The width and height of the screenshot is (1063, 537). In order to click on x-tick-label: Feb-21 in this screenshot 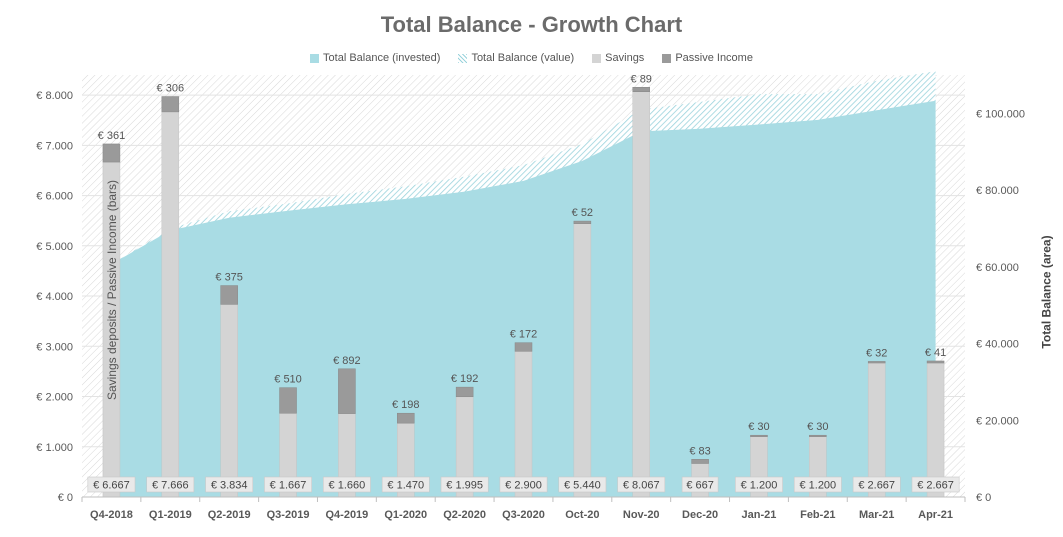, I will do `click(817, 515)`.